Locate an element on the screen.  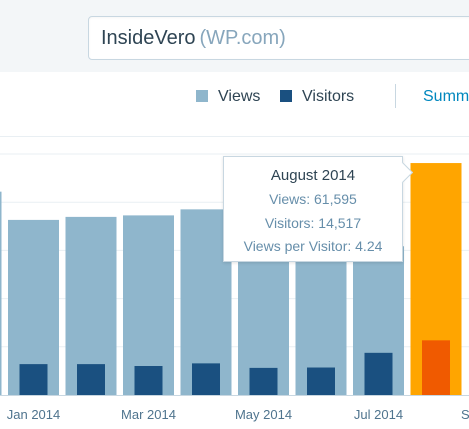
site-type: (WP.com) is located at coordinates (242, 38).